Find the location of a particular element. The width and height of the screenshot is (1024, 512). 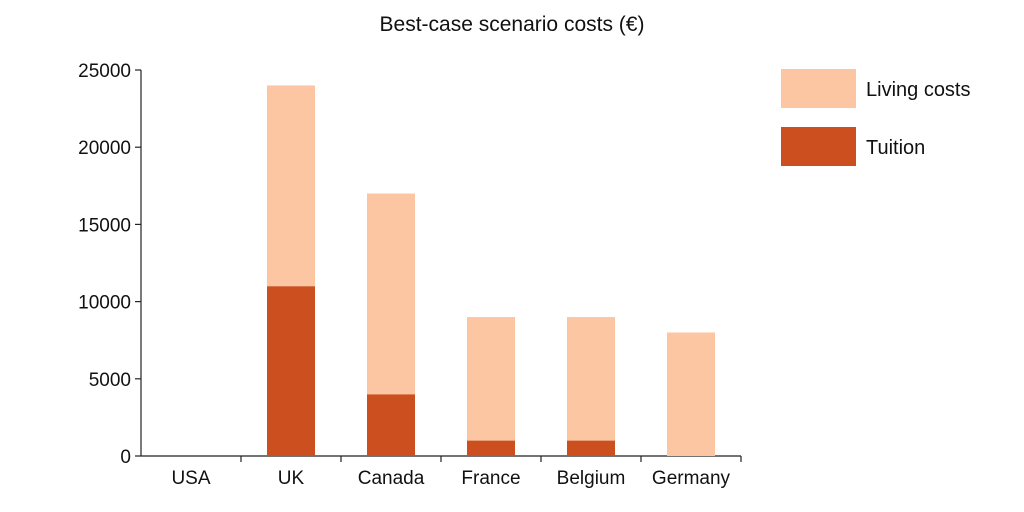

legend-label-tuition: Tuition is located at coordinates (895, 148).